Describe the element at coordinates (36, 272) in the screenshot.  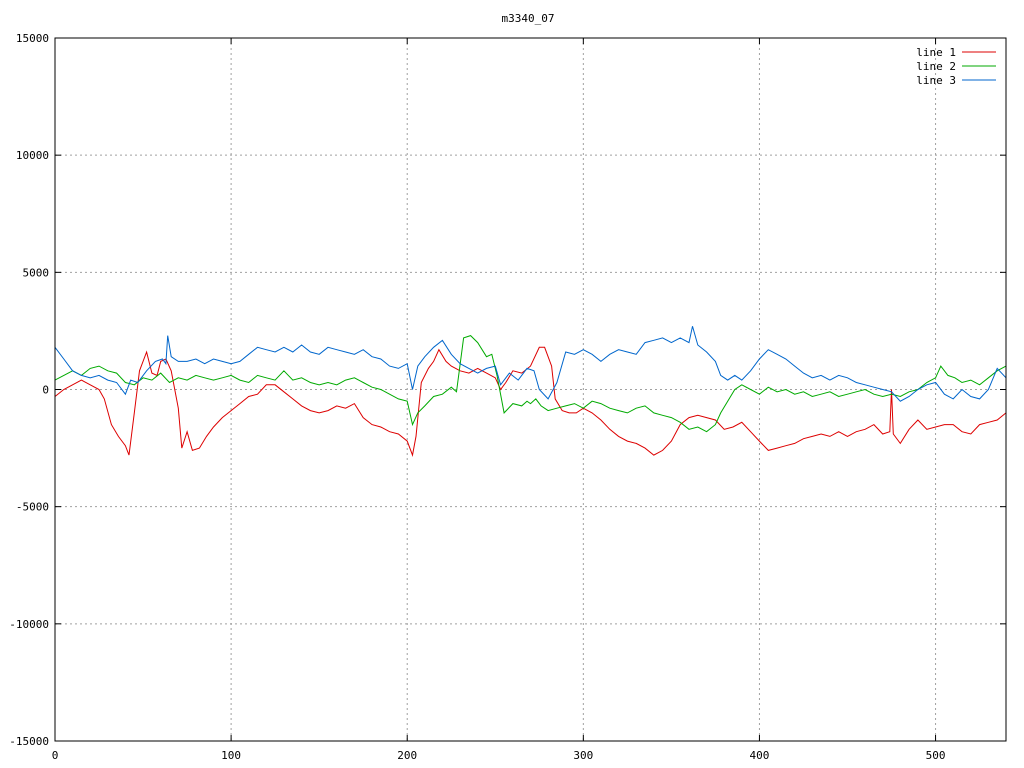
I see `y-tick-label: 5000` at that location.